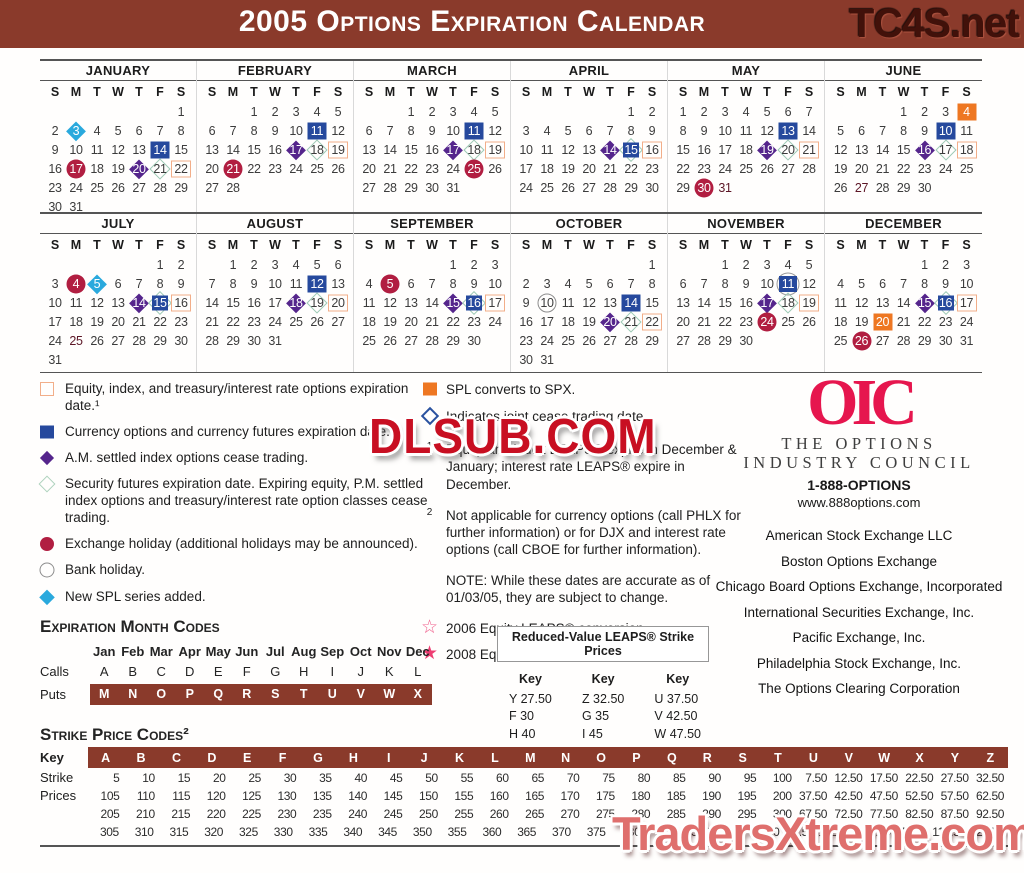 Image resolution: width=1024 pixels, height=873 pixels. Describe the element at coordinates (322, 795) in the screenshot. I see `strike-value: 135` at that location.